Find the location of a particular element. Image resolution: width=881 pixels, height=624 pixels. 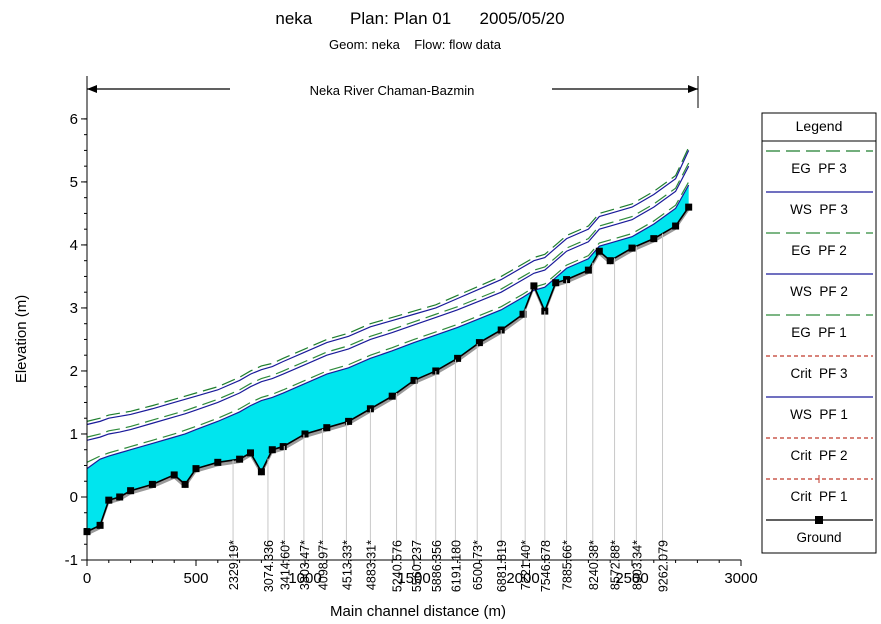

legend-item-eg-pf-3: EG PF 3 is located at coordinates (819, 163).